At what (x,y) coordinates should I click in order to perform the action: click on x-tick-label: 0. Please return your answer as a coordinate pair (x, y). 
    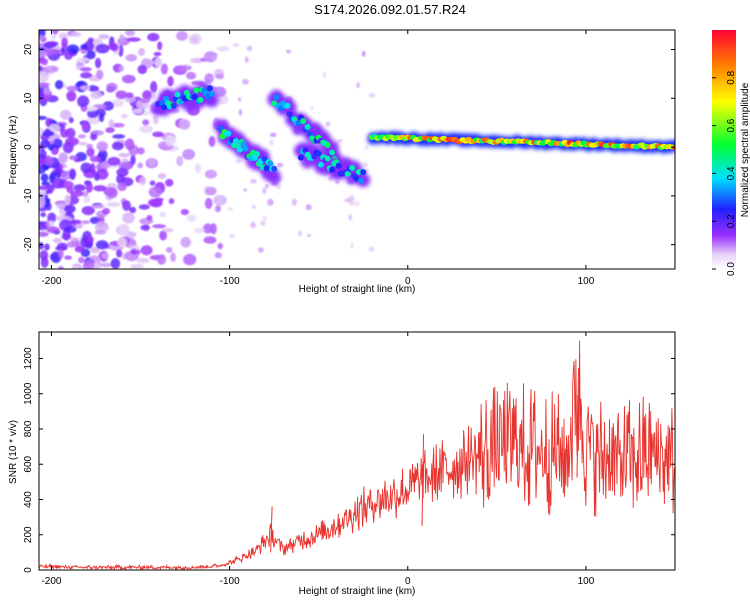
    Looking at the image, I should click on (408, 581).